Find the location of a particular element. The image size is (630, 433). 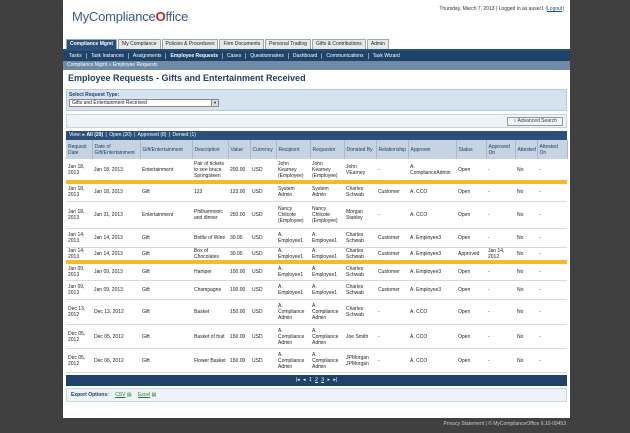

export-bar: Export Options: CSV ▤ Excel ▤ is located at coordinates (316, 395).